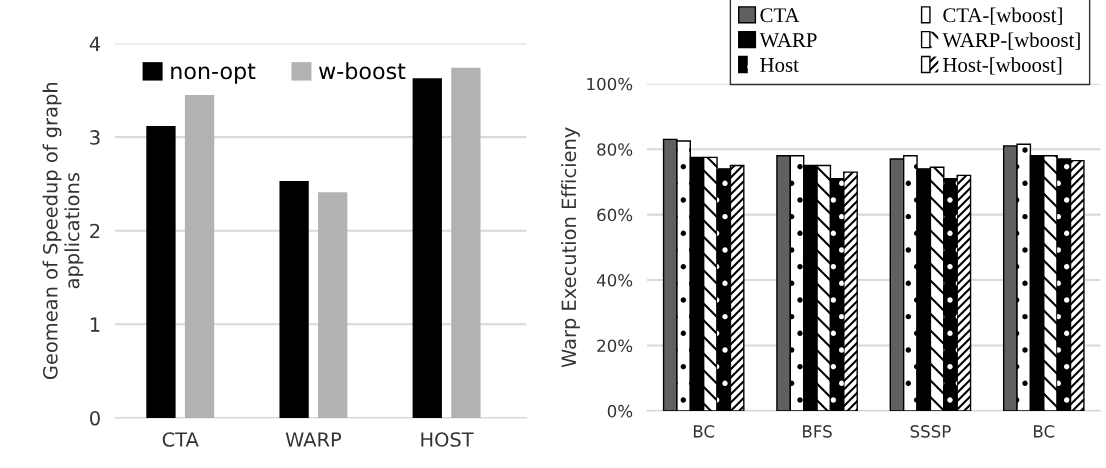  I want to click on y-tick-label: 1, so click(95, 324).